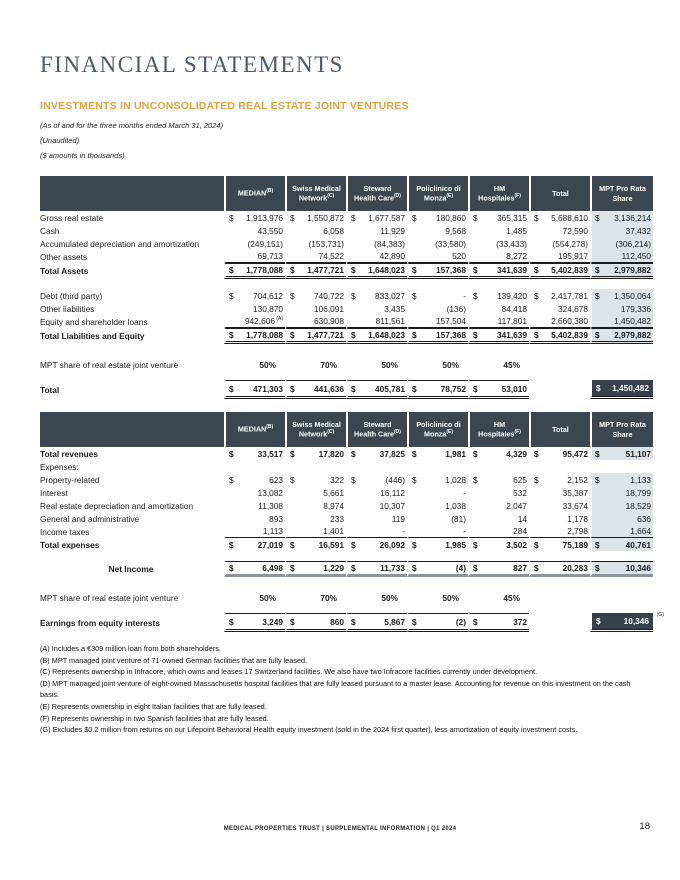  I want to click on row-label: Total Assets, so click(64, 271).